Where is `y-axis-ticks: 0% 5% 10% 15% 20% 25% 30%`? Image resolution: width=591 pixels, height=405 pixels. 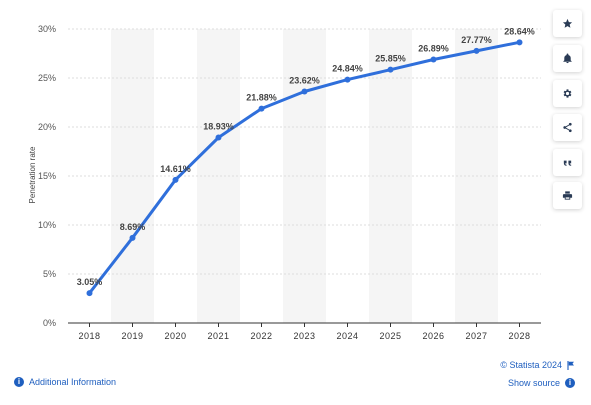 y-axis-ticks: 0% 5% 10% 15% 20% 25% 30% is located at coordinates (47, 176).